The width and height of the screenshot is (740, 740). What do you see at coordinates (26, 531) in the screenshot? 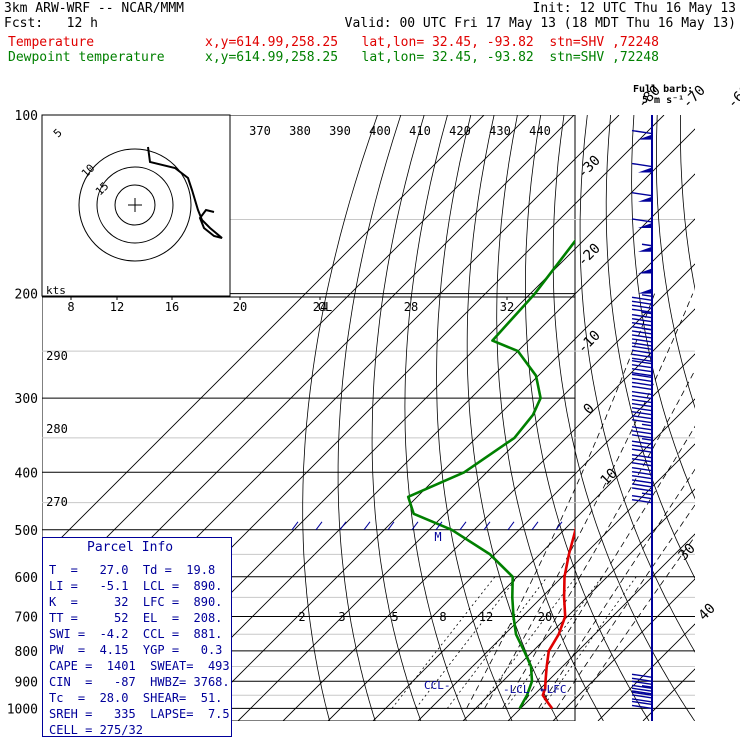
I see `pressure-label-500: 500` at bounding box center [26, 531].